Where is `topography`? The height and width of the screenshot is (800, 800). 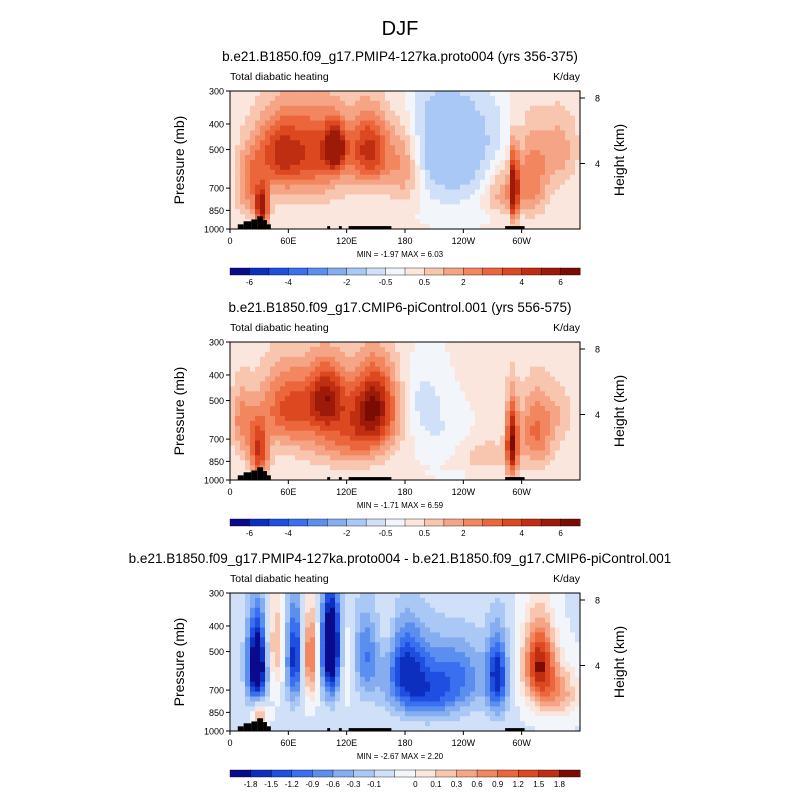
topography is located at coordinates (370, 227).